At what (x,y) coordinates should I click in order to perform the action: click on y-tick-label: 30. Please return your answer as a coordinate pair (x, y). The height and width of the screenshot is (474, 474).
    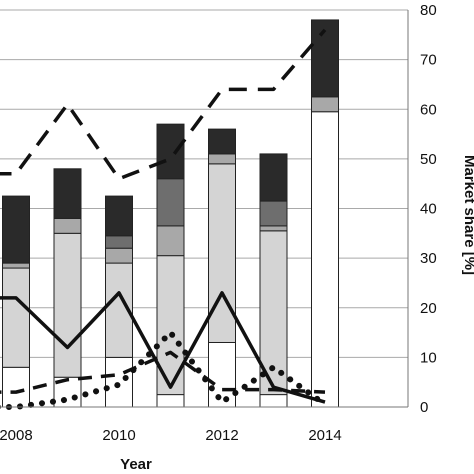
    Looking at the image, I should click on (428, 258).